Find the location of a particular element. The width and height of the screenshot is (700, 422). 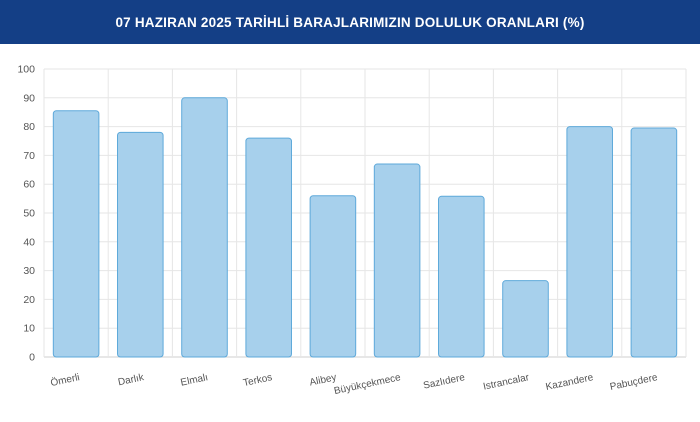

y-tick-label: 60 is located at coordinates (29, 185).